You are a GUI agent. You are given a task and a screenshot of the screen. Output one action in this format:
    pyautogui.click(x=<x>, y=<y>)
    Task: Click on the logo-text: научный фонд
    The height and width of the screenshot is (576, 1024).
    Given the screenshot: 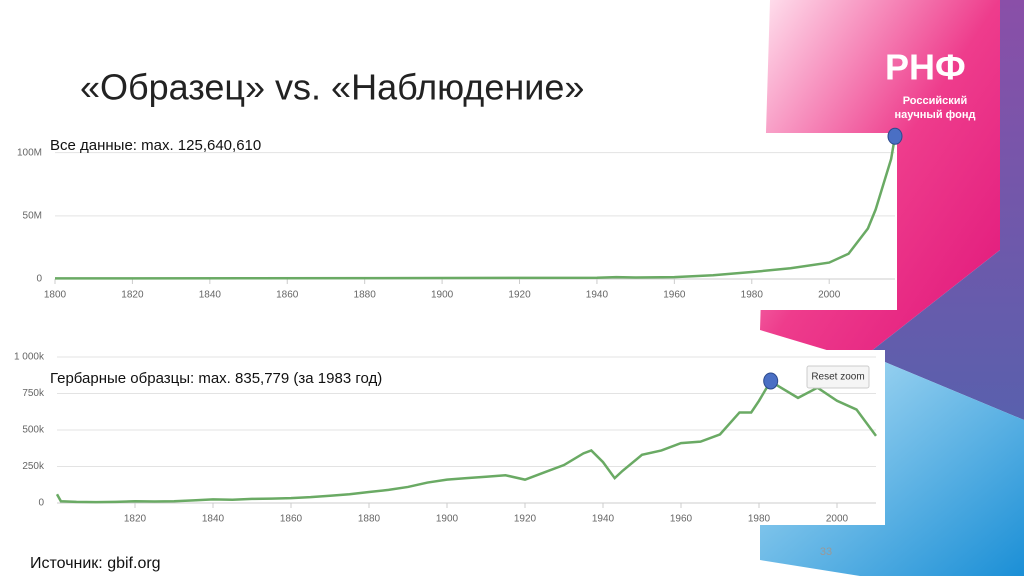 What is the action you would take?
    pyautogui.click(x=935, y=115)
    